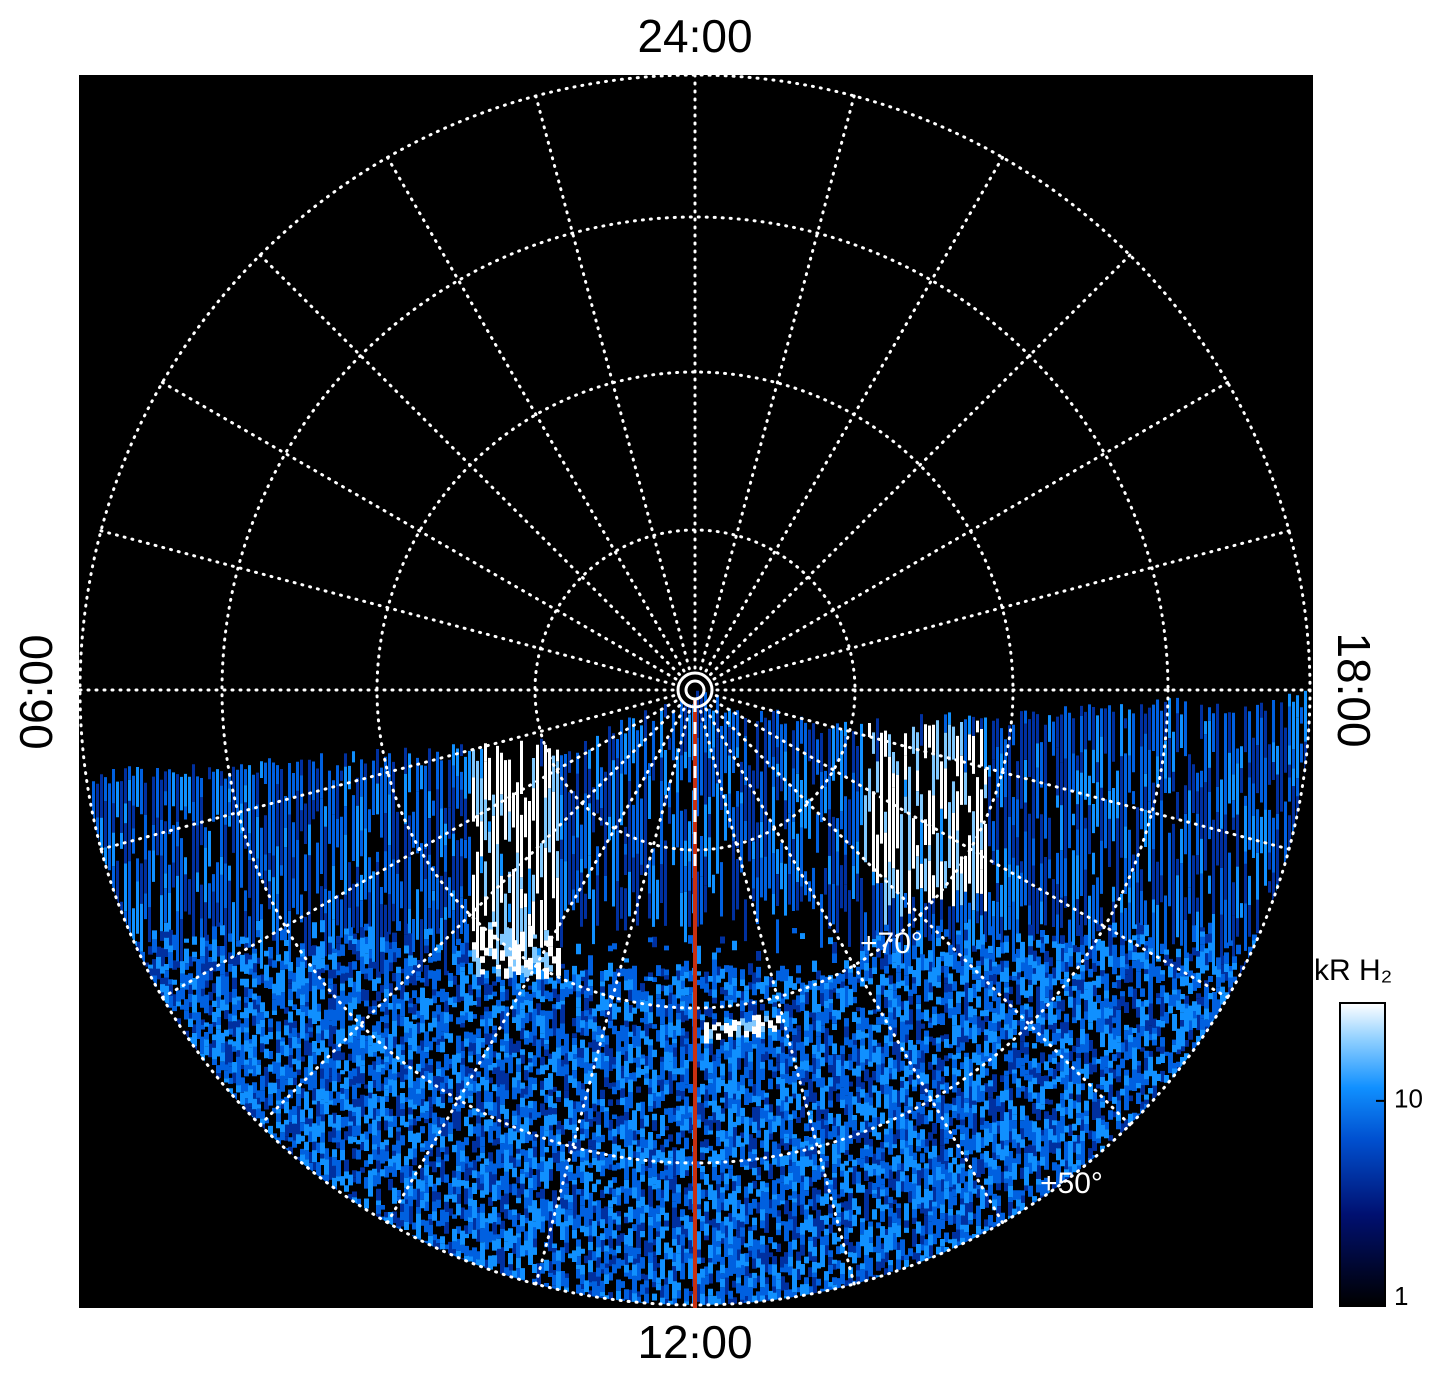 This screenshot has width=1447, height=1389. I want to click on colorbar-label: kR H₂, so click(1353, 970).